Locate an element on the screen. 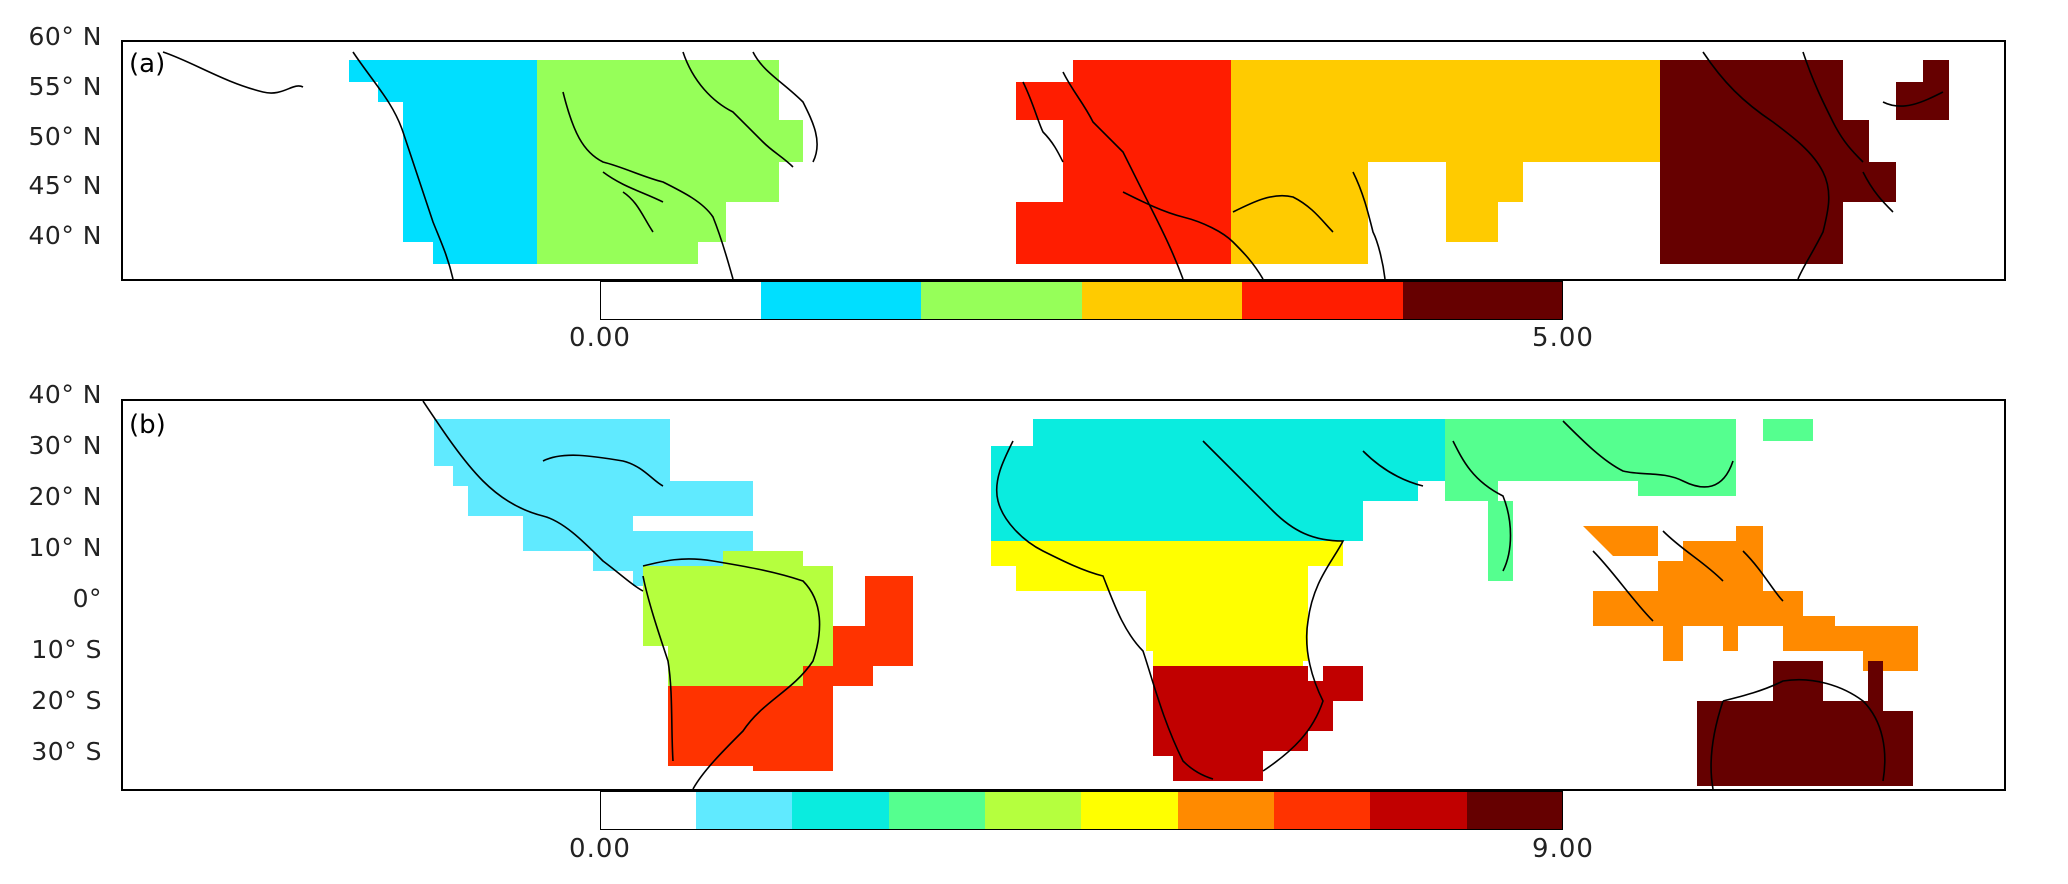  region-central-asia is located at coordinates (1445, 162).